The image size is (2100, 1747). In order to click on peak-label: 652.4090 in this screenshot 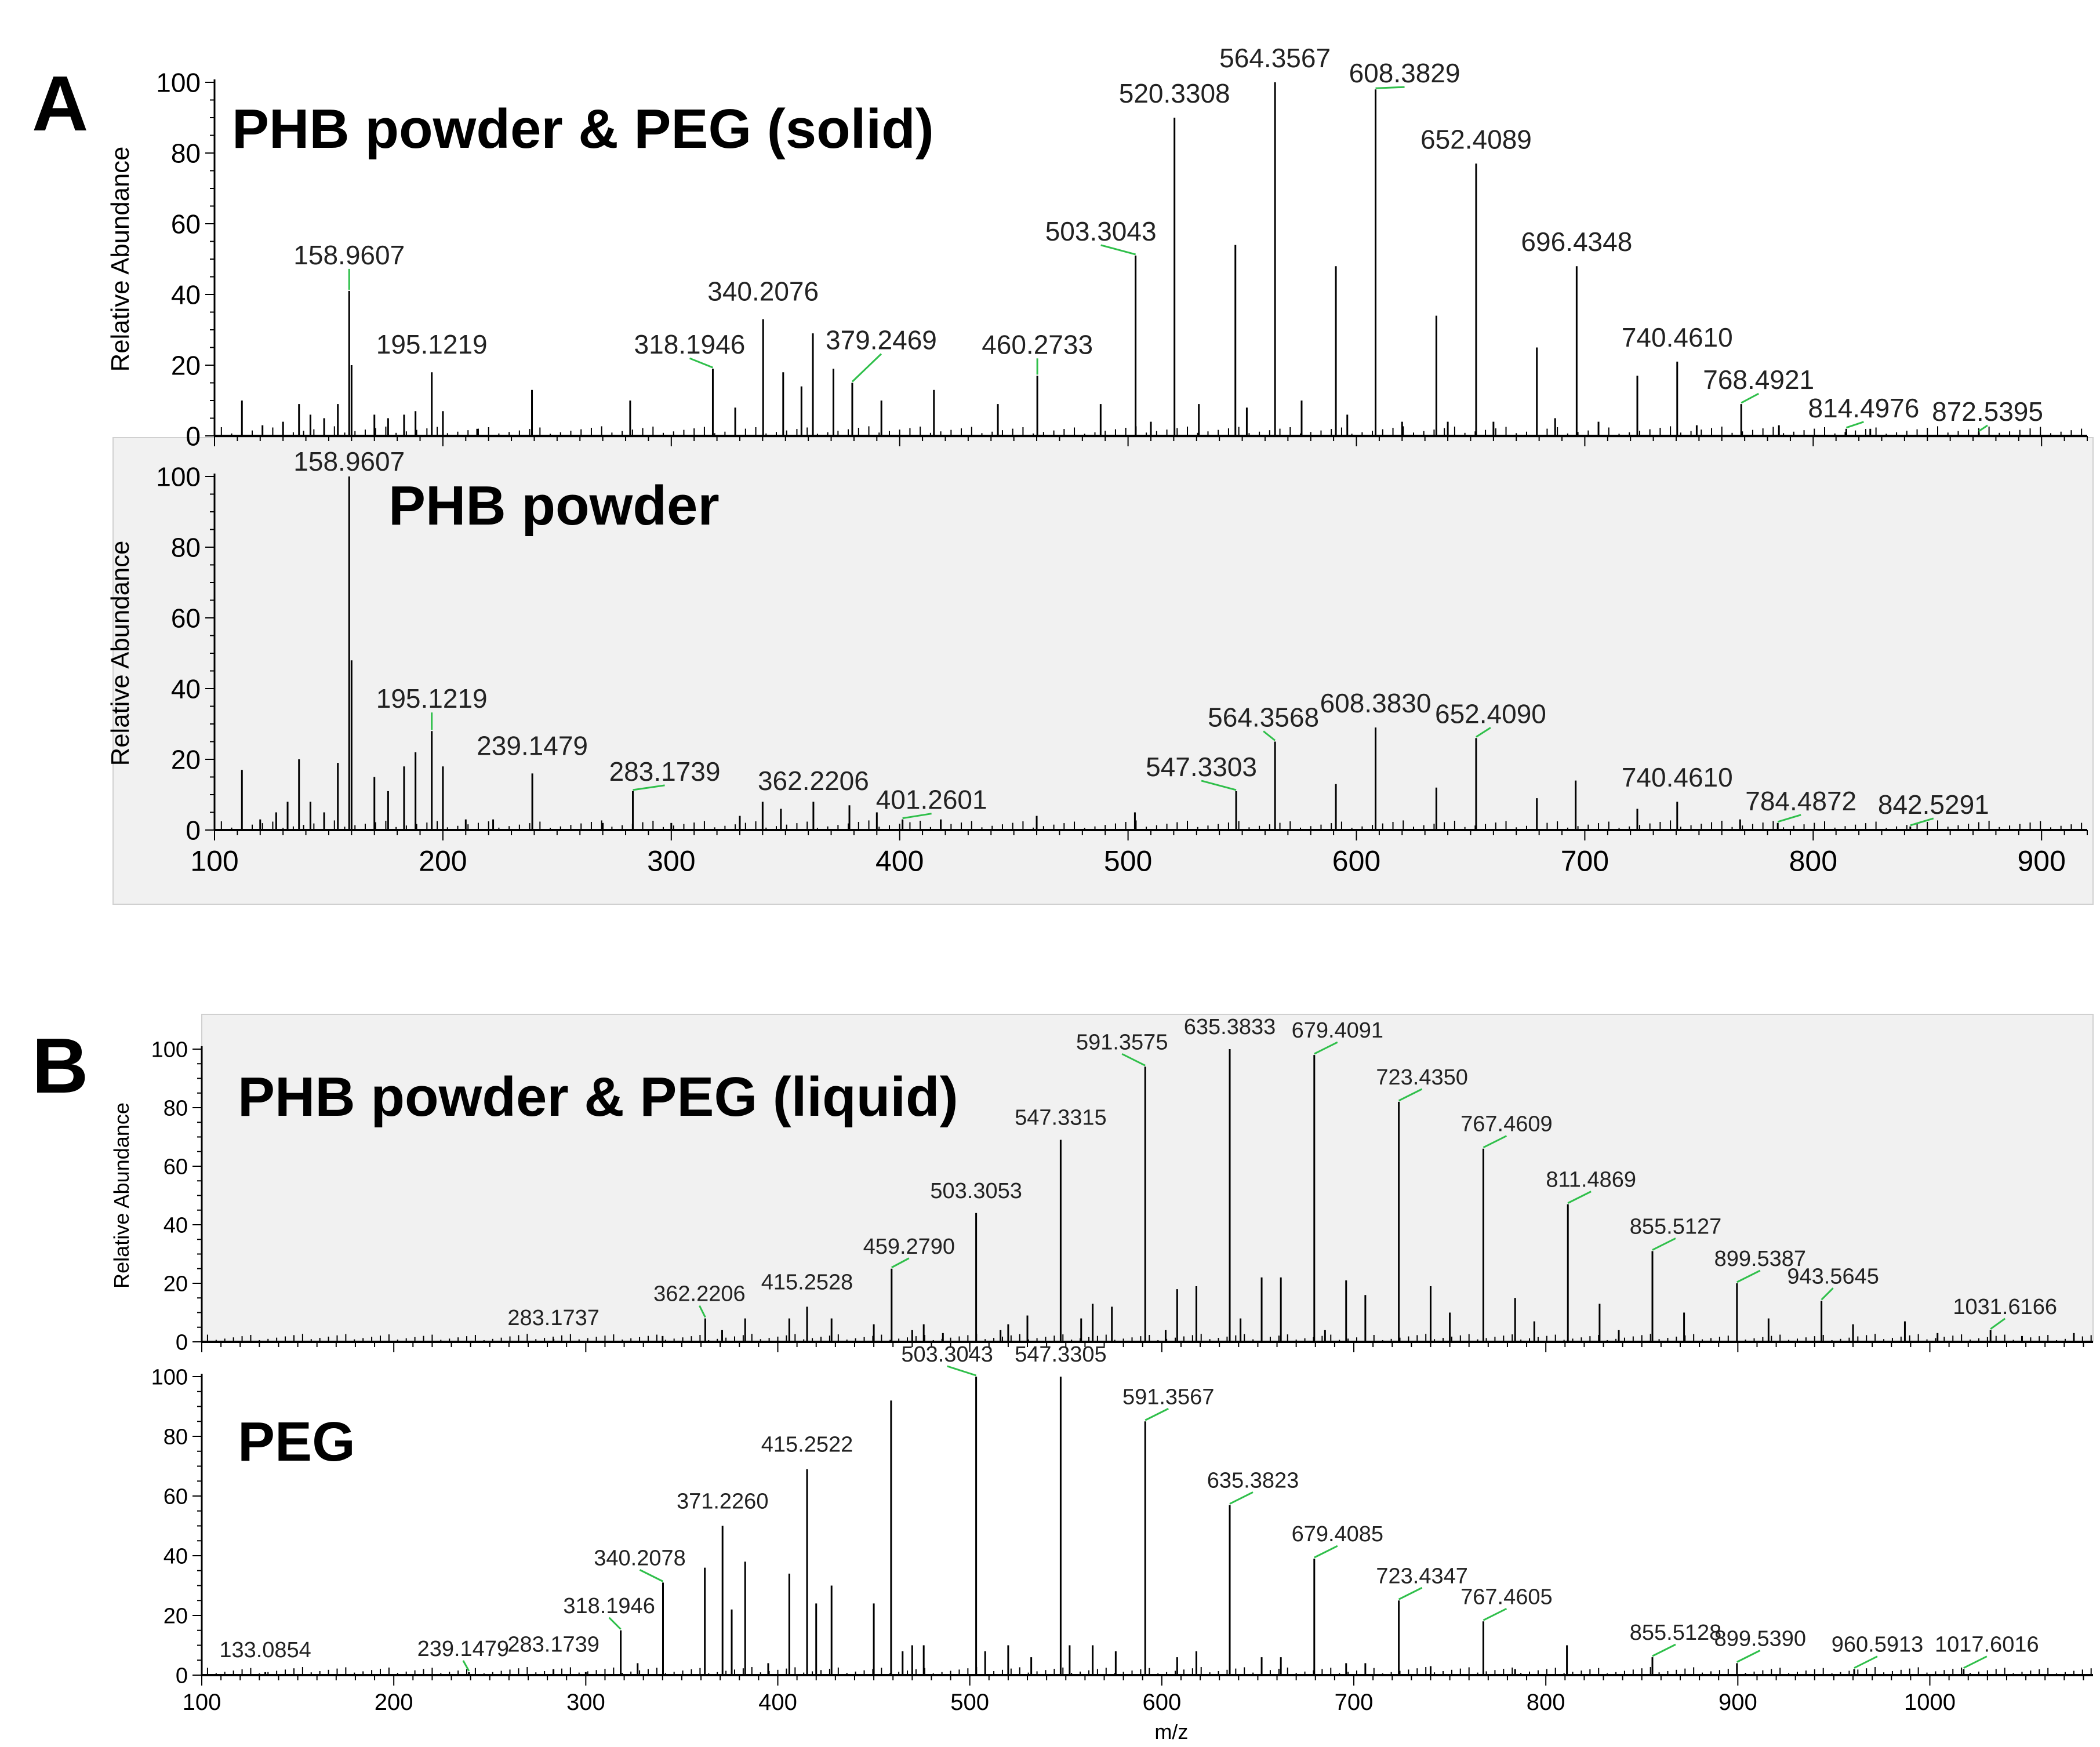, I will do `click(1490, 713)`.